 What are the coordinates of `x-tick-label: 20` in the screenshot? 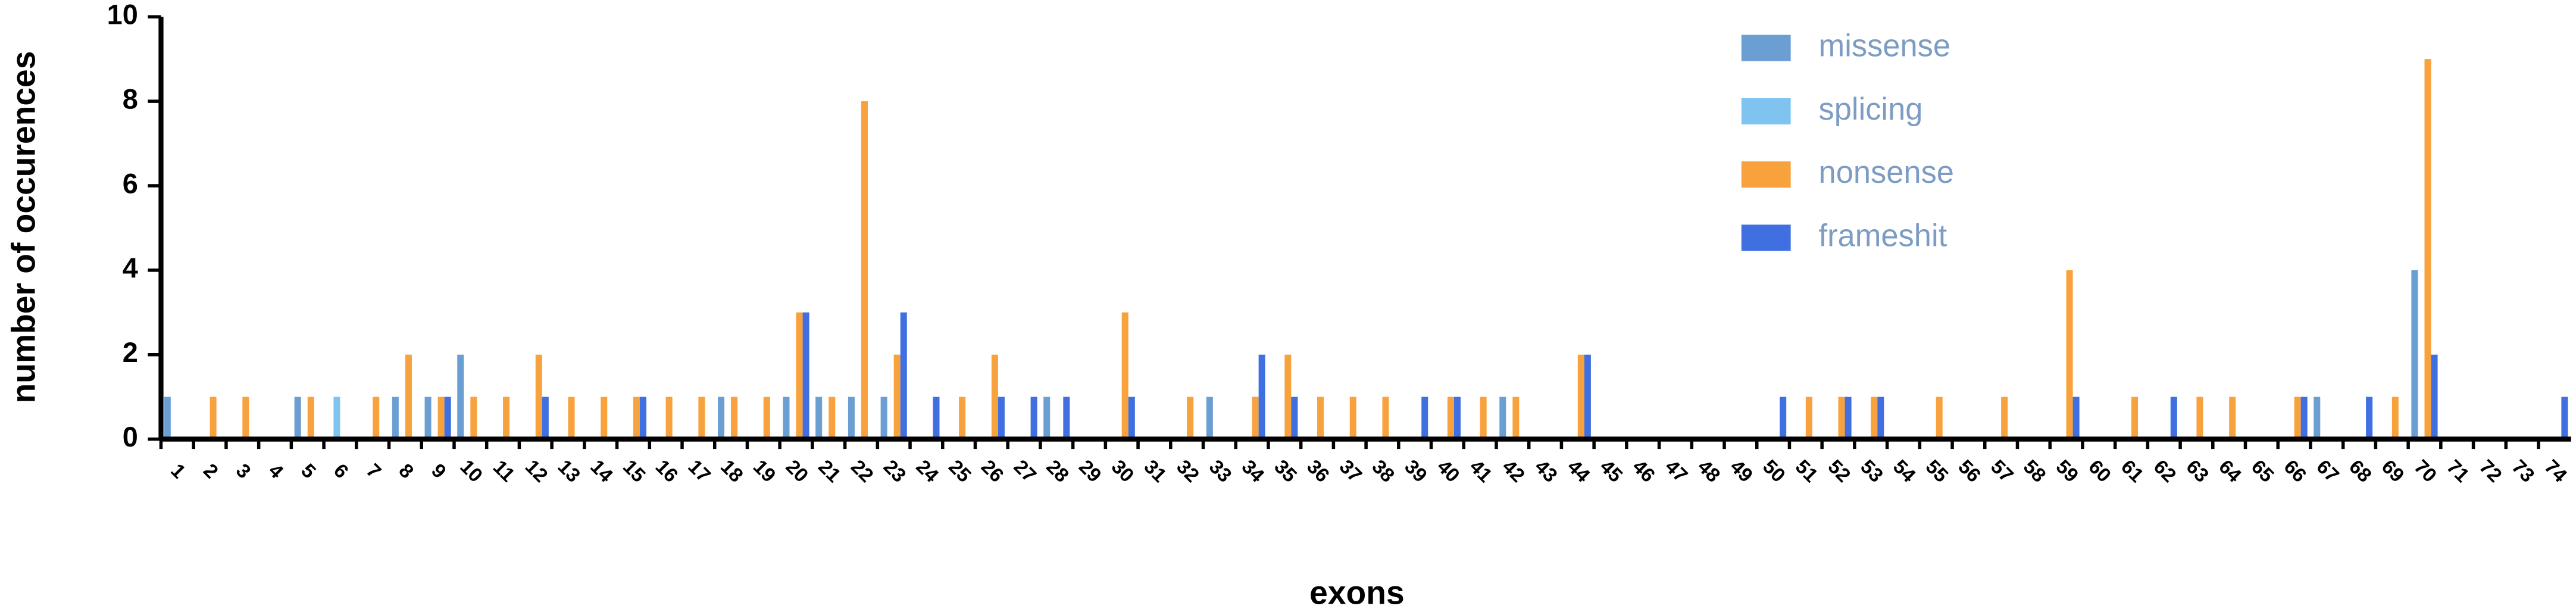 It's located at (796, 470).